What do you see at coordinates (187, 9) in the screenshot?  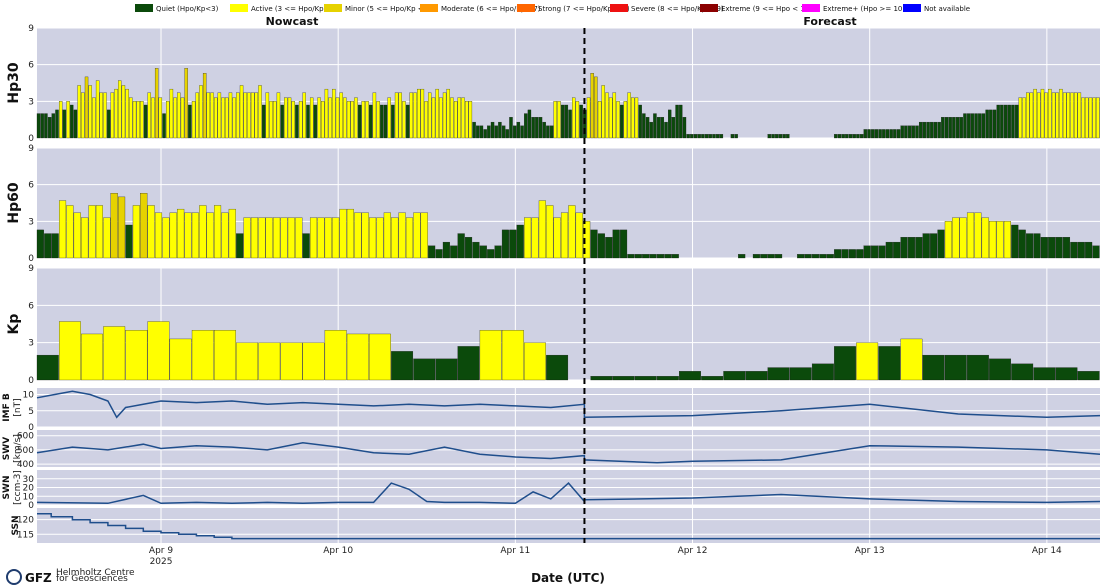 I see `legend-label: Quiet (Hpo/Kp<3)` at bounding box center [187, 9].